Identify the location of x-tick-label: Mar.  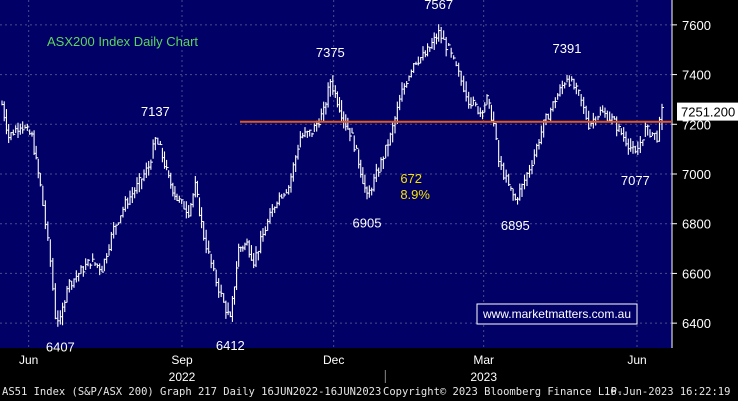
(483, 360).